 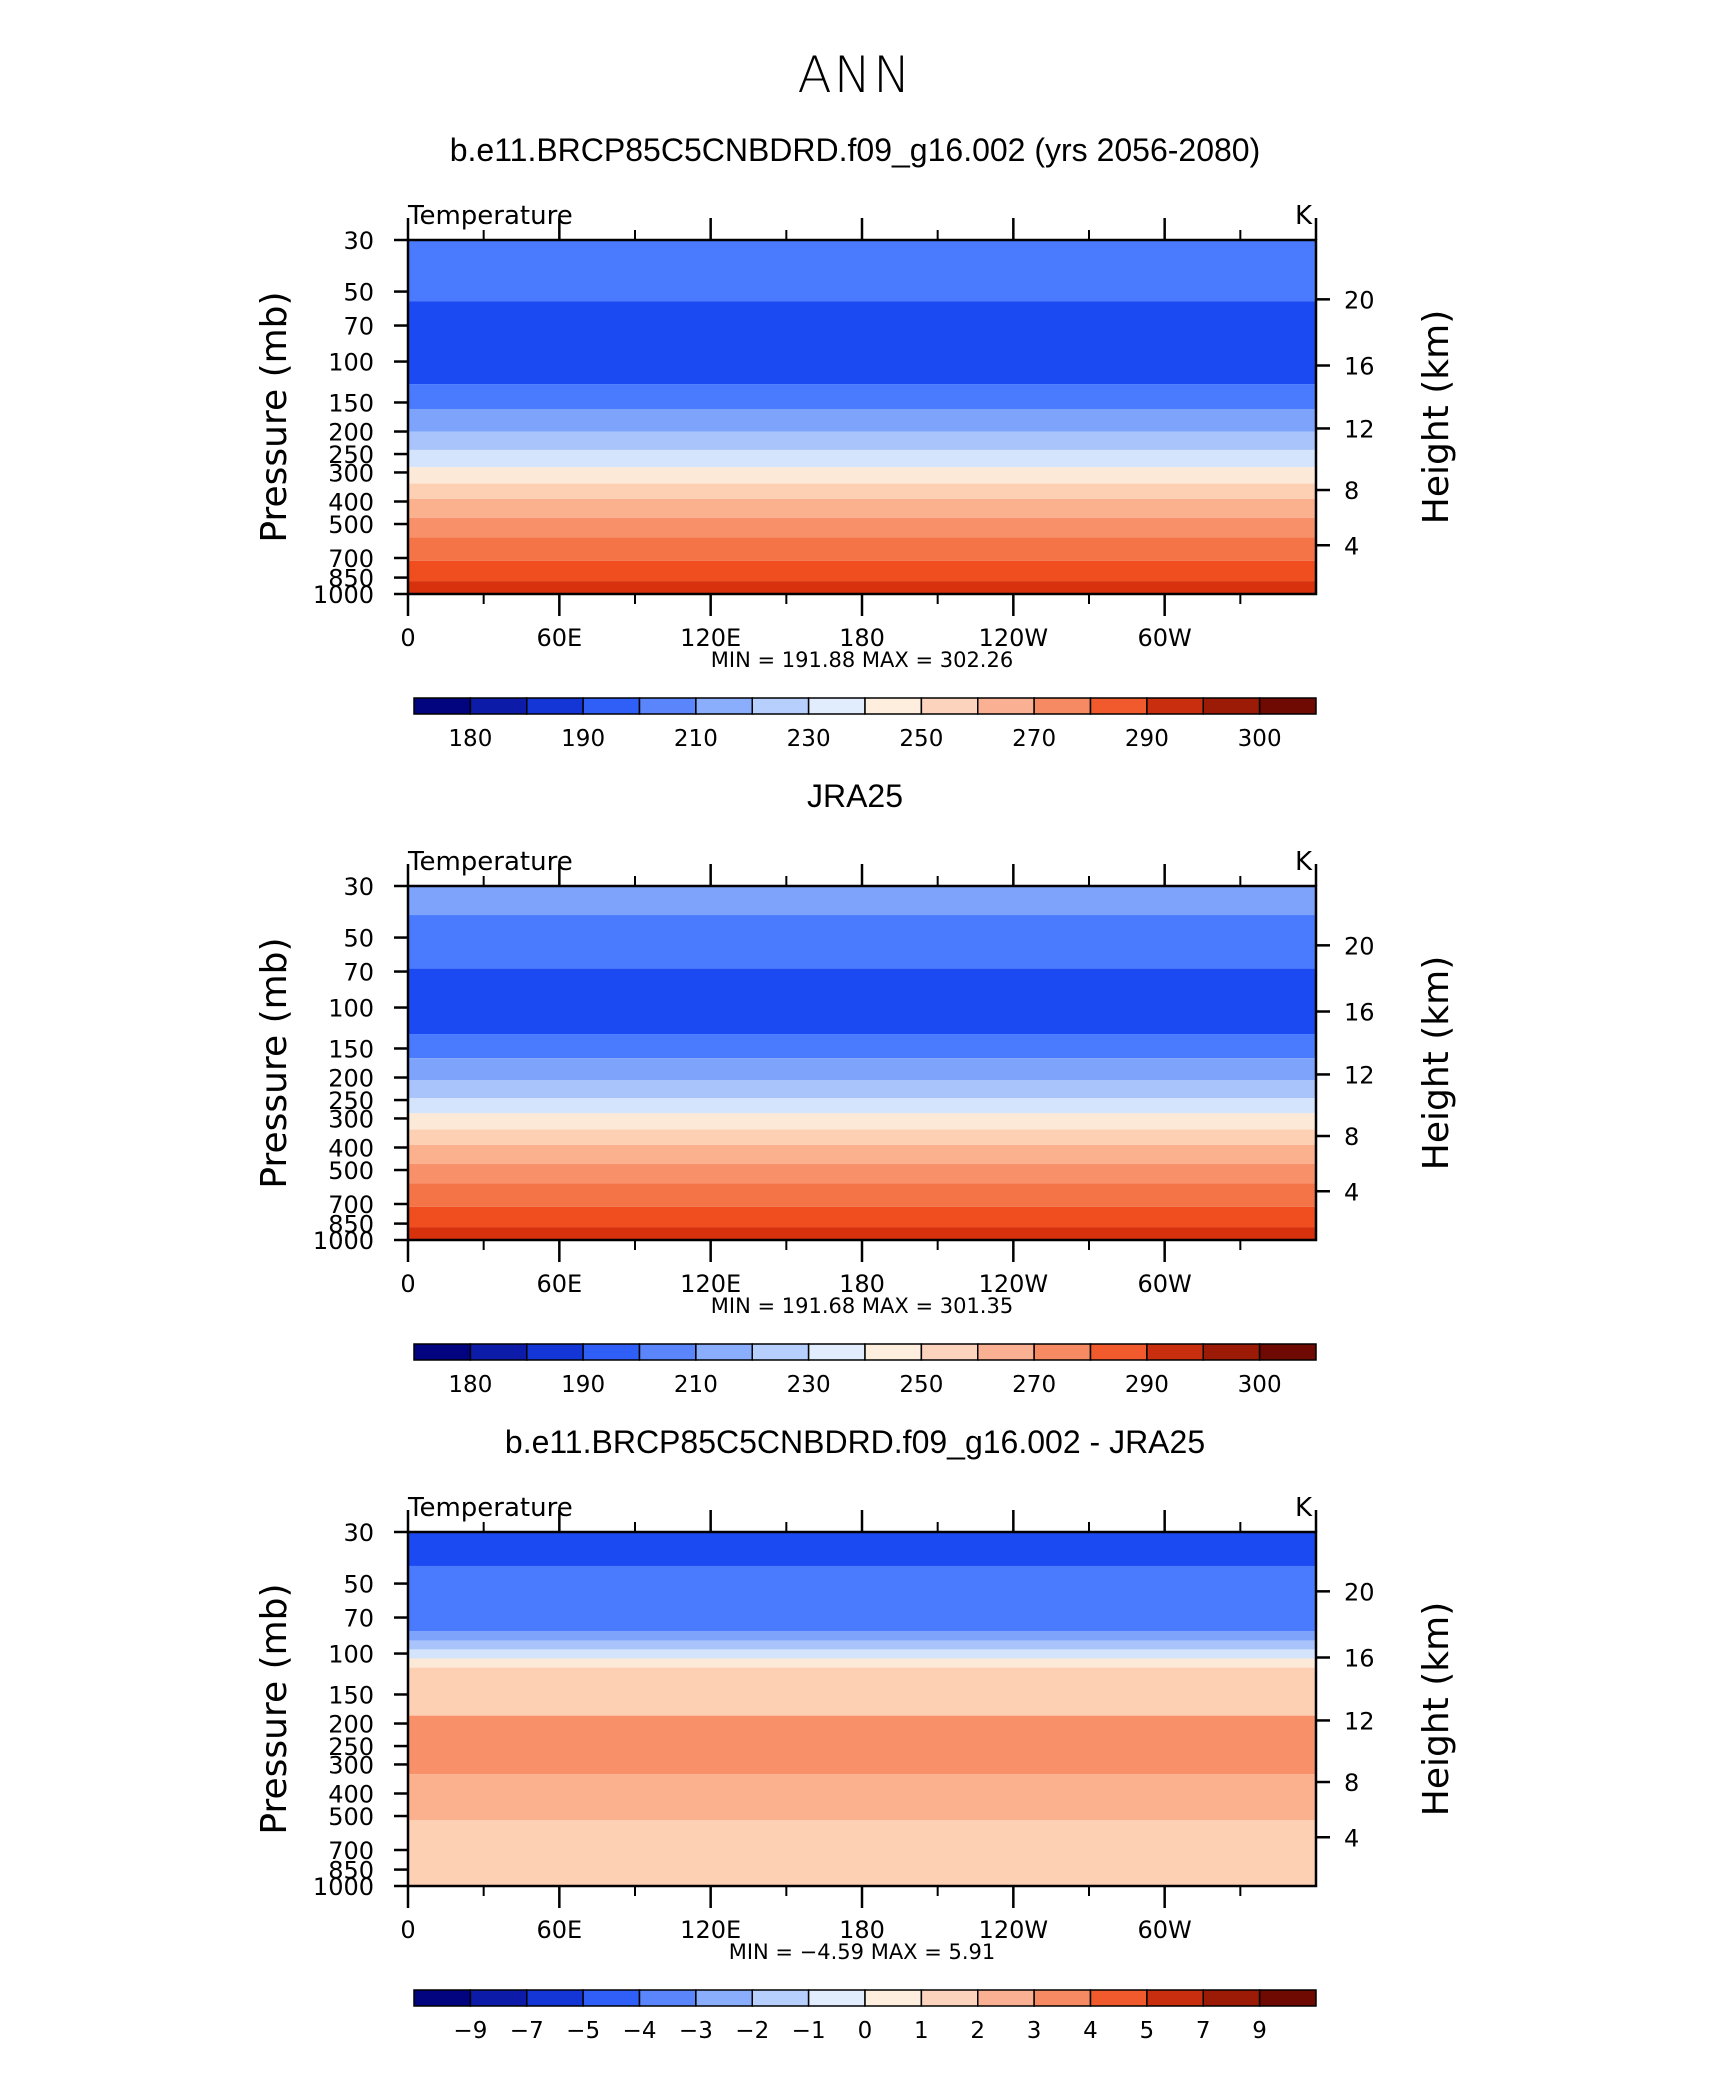 I want to click on pressure-tick-label: 150, so click(x=351, y=403).